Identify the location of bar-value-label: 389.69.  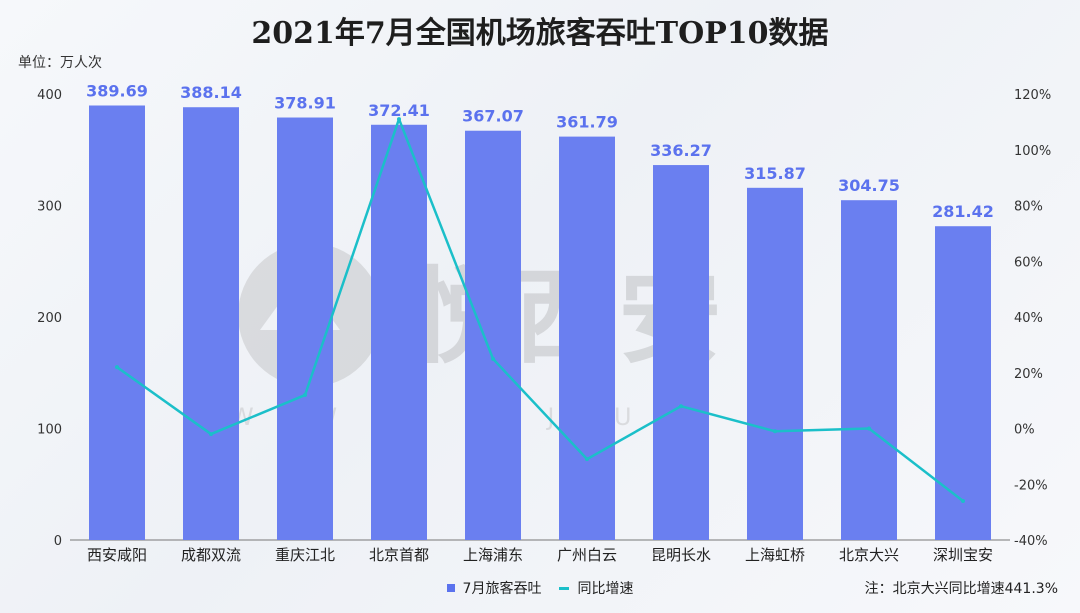
(117, 90).